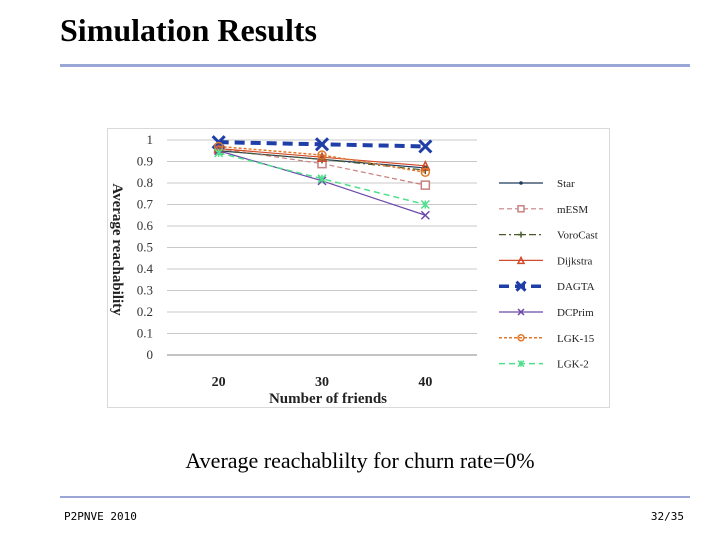  I want to click on legend-label-dcprim: DCPrim, so click(575, 313).